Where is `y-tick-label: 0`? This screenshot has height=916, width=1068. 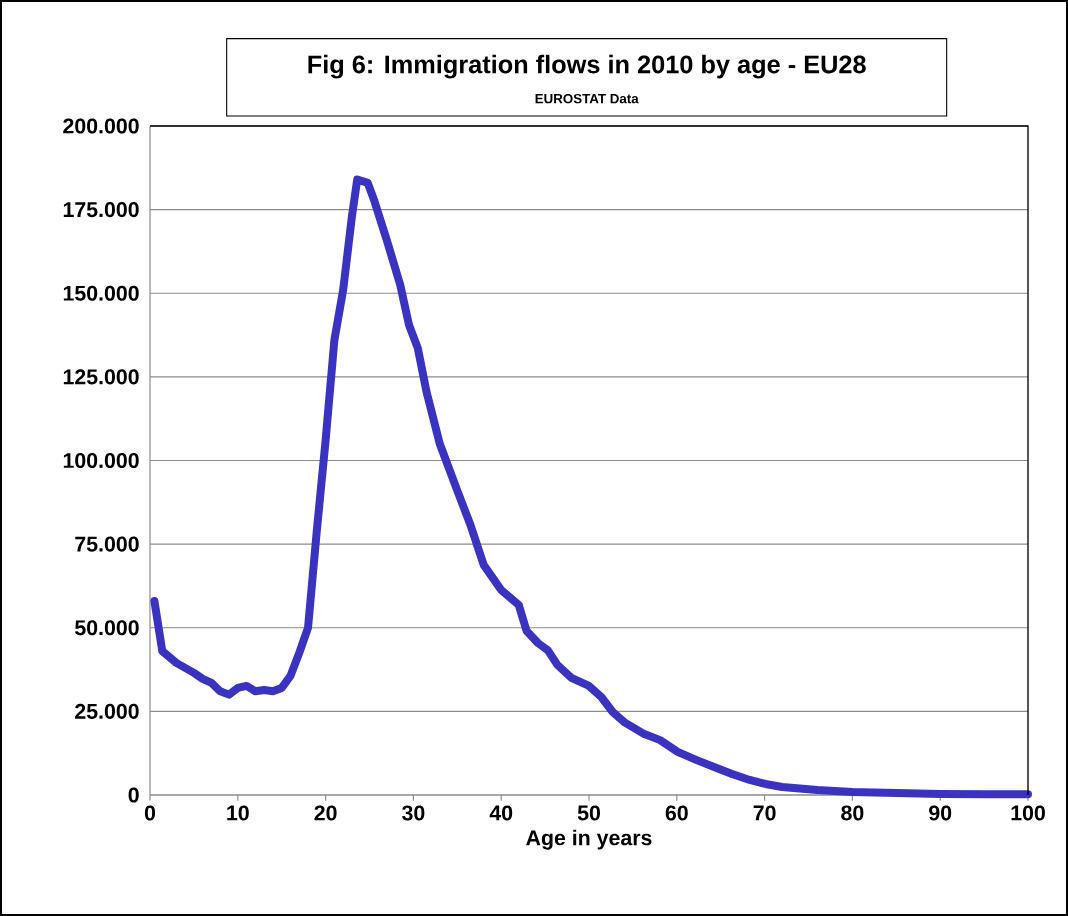
y-tick-label: 0 is located at coordinates (133, 795).